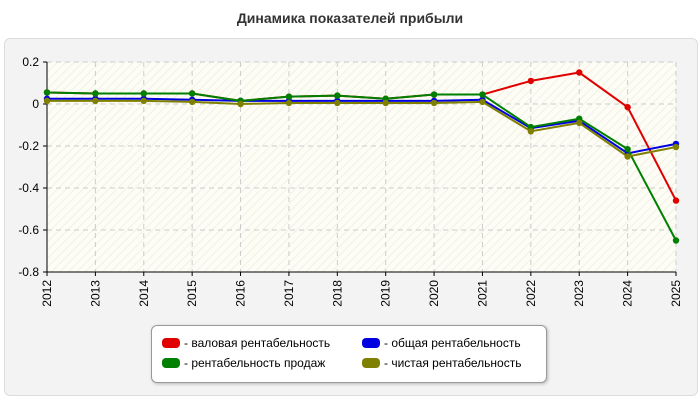 The width and height of the screenshot is (700, 400). Describe the element at coordinates (289, 293) in the screenshot. I see `x-tick-label: 2017` at that location.